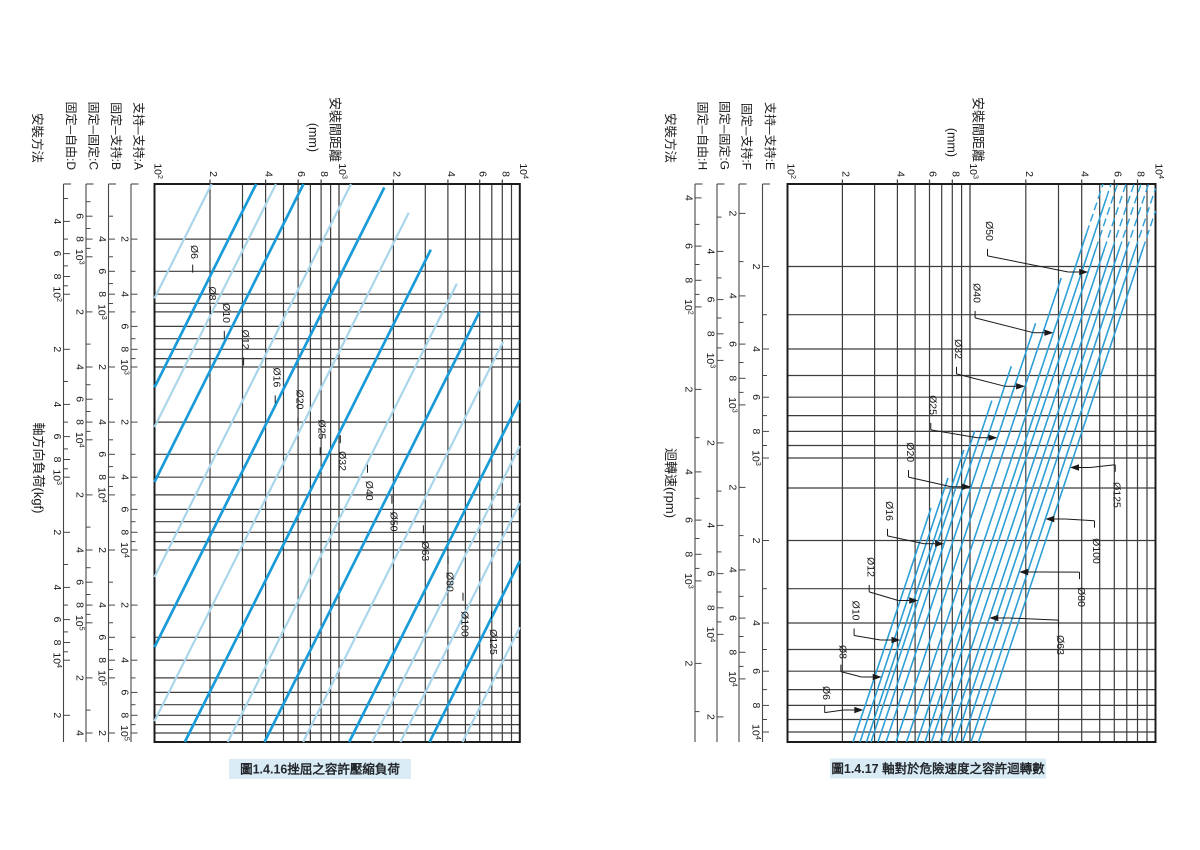 The height and width of the screenshot is (850, 1200). What do you see at coordinates (725, 135) in the screenshot?
I see `svg-text: 固定─固定:G` at bounding box center [725, 135].